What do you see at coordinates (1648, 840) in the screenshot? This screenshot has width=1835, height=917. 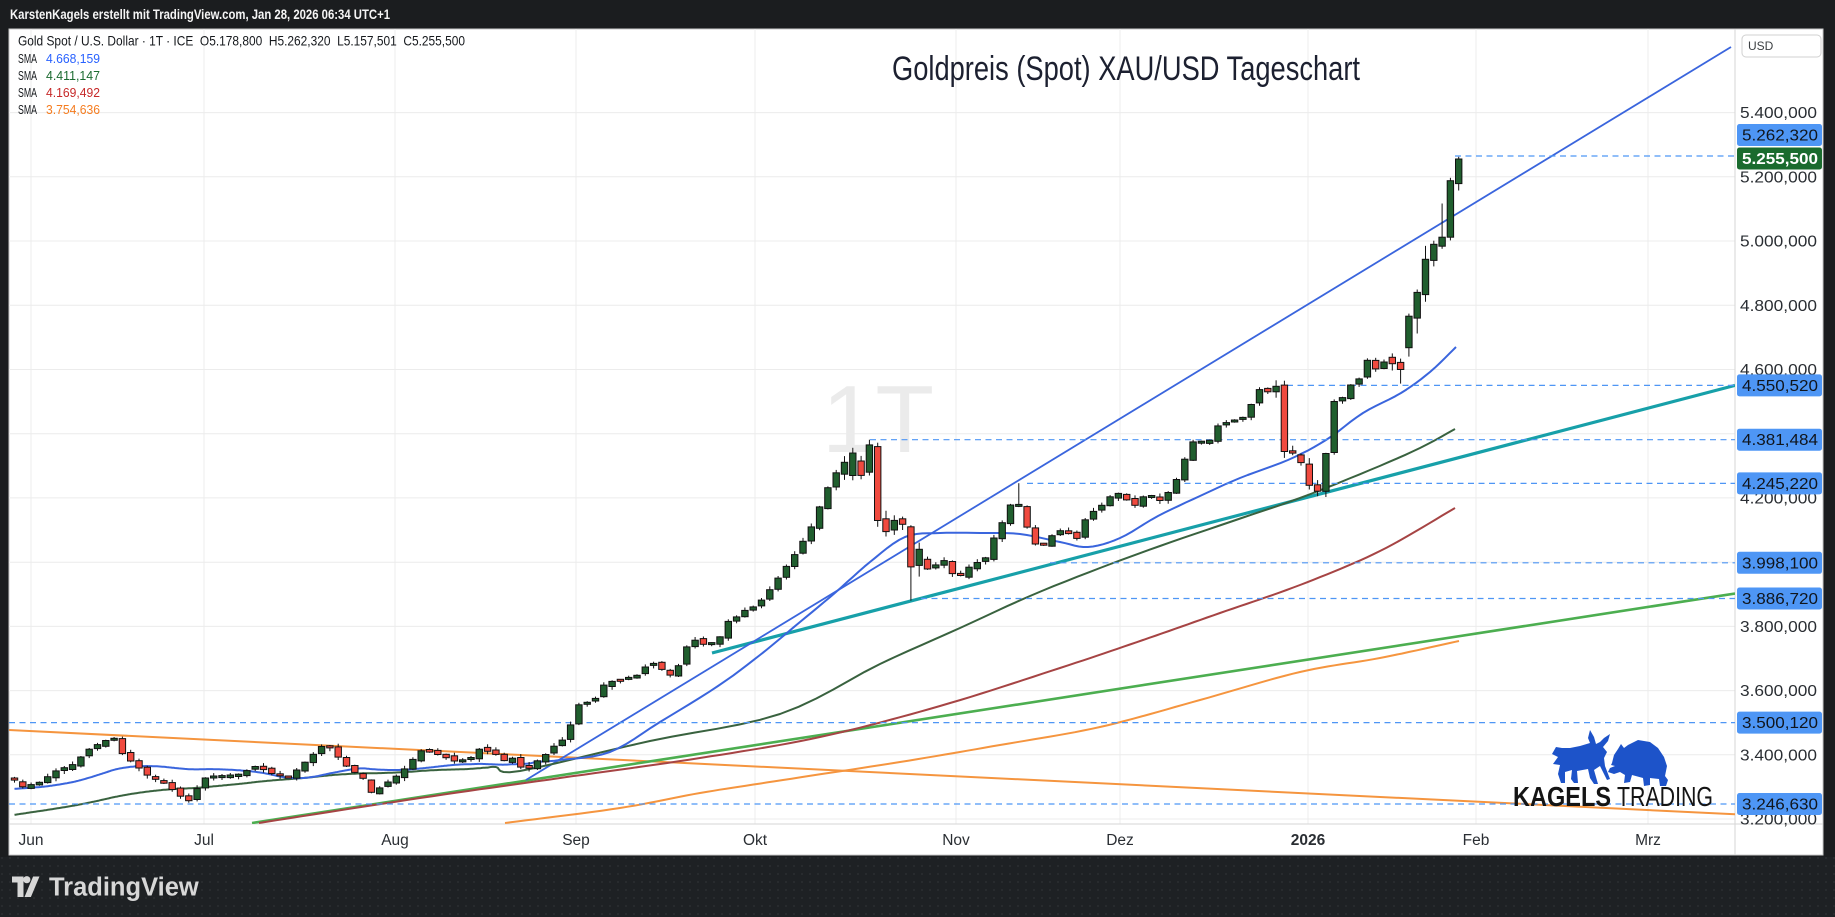 I see `svg-text: Mrz` at bounding box center [1648, 840].